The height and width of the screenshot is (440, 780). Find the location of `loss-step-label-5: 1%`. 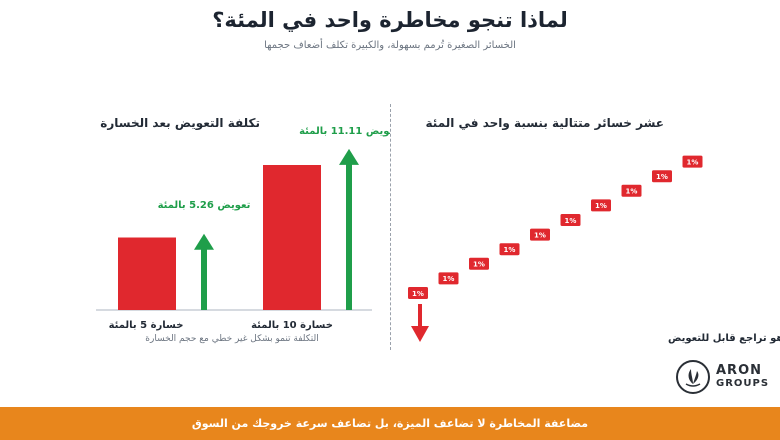

loss-step-label-5: 1% is located at coordinates (540, 235).